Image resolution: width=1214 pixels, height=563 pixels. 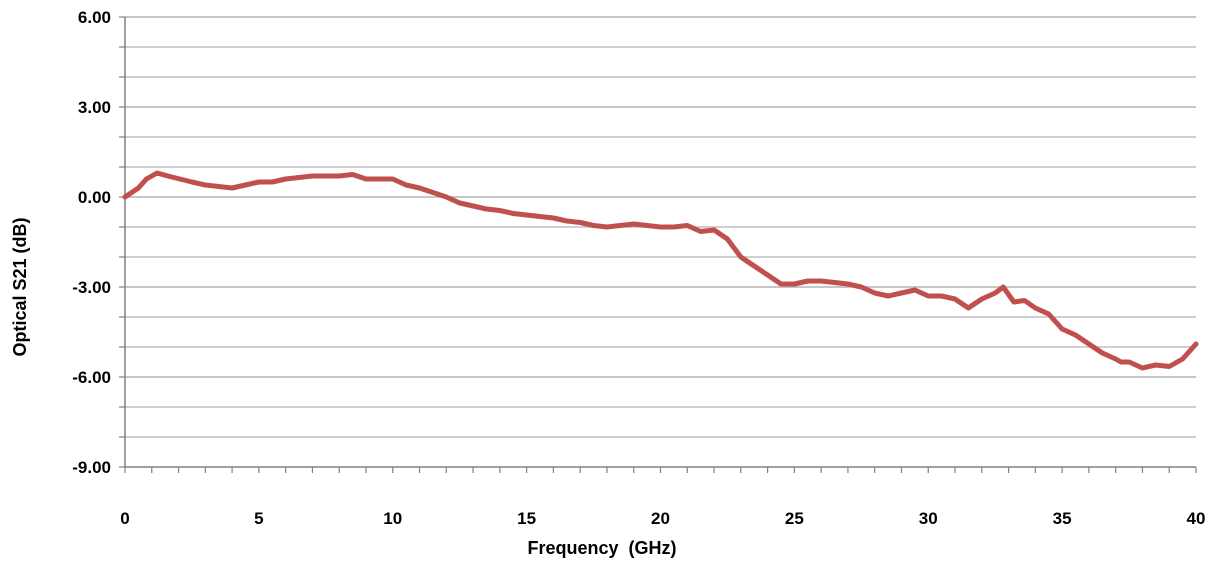 I want to click on x-tick-label: 15, so click(x=526, y=518).